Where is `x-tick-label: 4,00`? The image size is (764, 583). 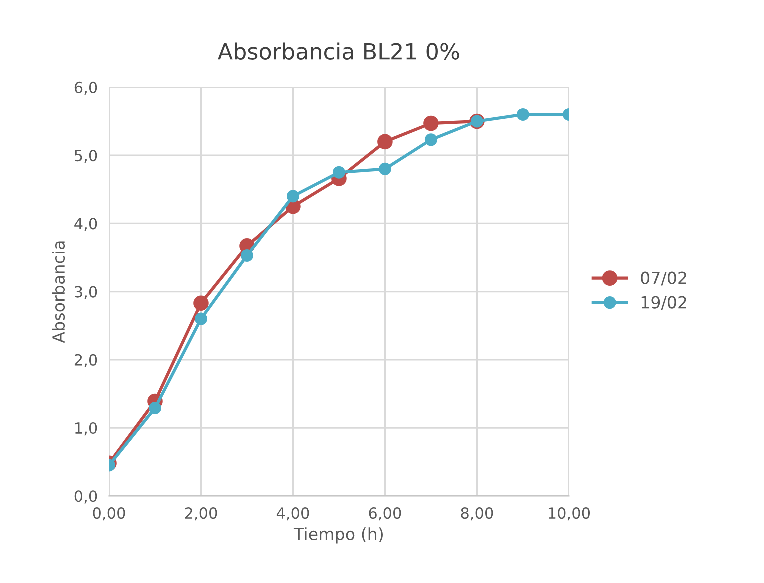
x-tick-label: 4,00 is located at coordinates (293, 514).